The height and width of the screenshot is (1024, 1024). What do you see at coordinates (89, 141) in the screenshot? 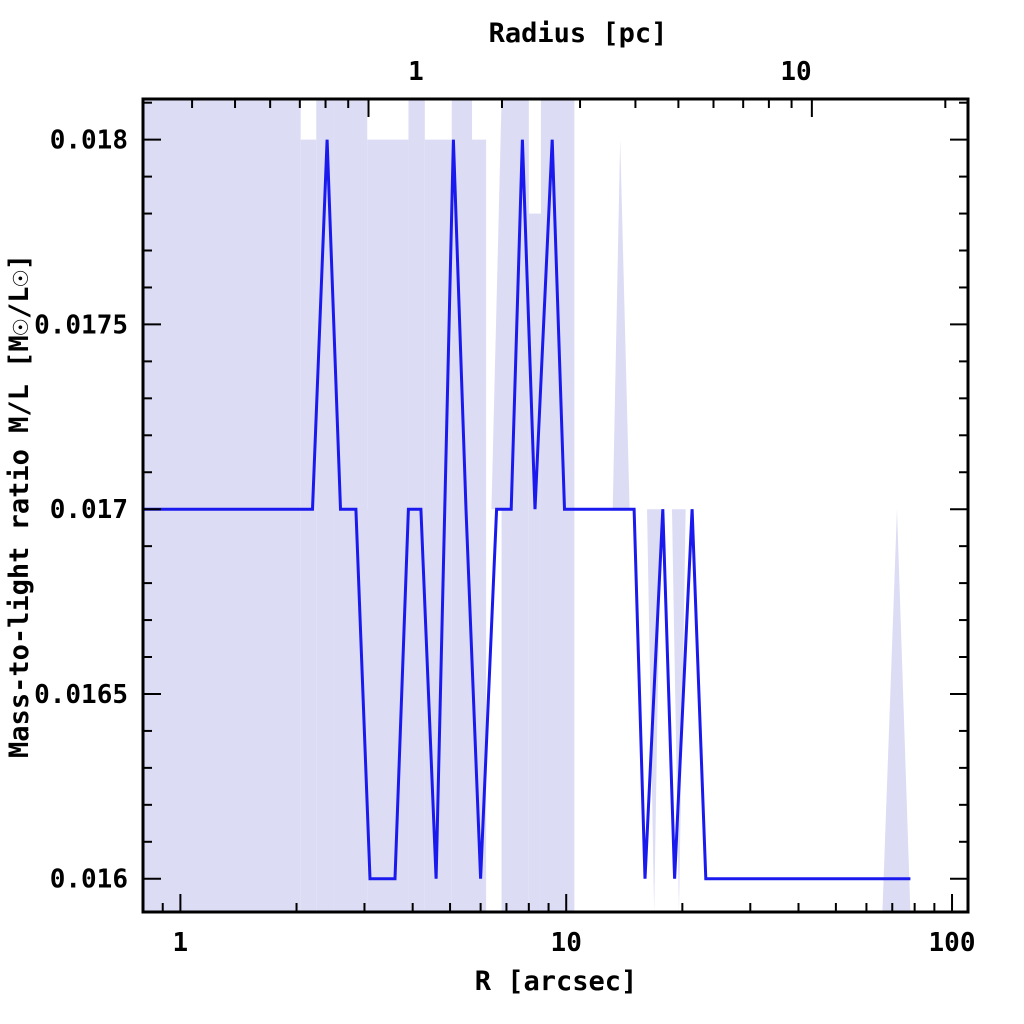
I see `y-tick-label: 0.018` at bounding box center [89, 141].